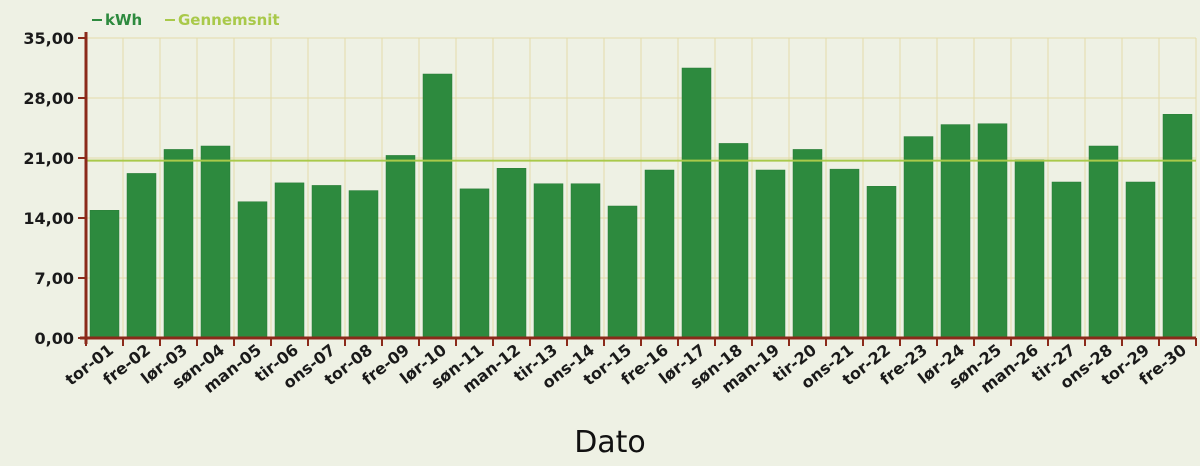  What do you see at coordinates (474, 263) in the screenshot?
I see `bar-søn-11` at bounding box center [474, 263].